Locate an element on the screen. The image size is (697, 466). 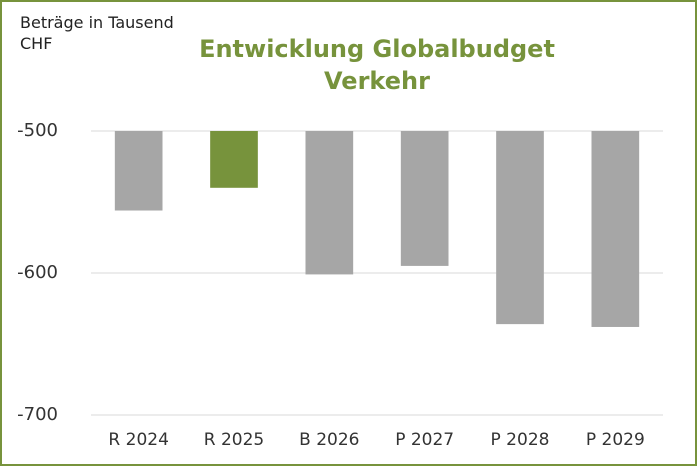
x-tick-label: R 2024 is located at coordinates (138, 440).